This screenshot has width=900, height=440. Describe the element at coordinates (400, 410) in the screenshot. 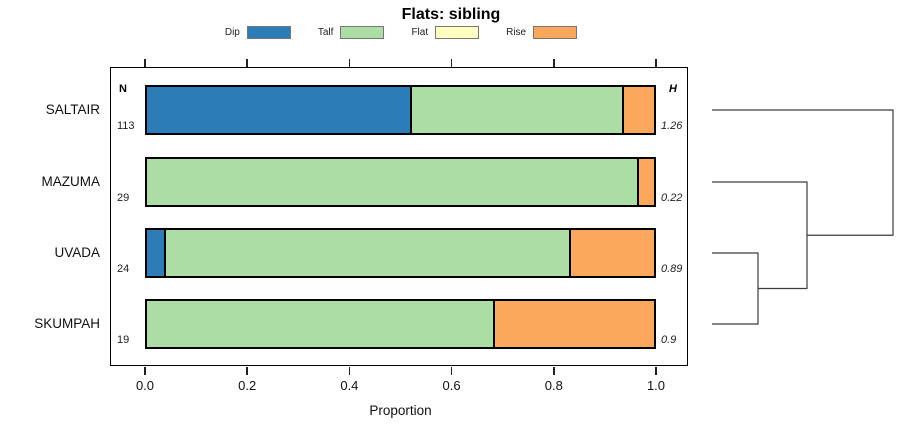

I see `x-axis-title: Proportion` at that location.